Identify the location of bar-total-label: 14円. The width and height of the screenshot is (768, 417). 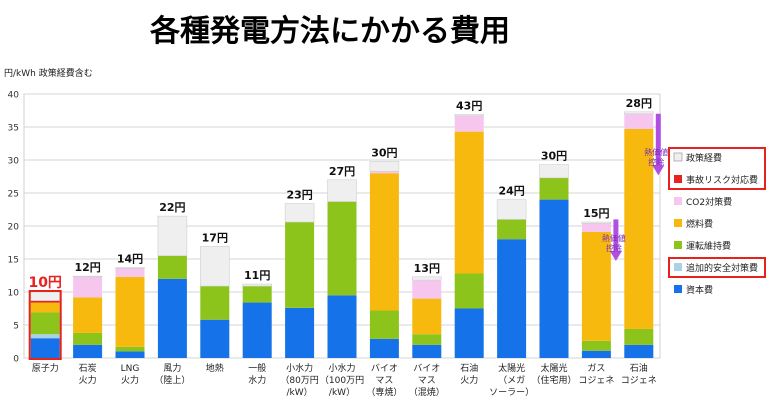
(130, 259).